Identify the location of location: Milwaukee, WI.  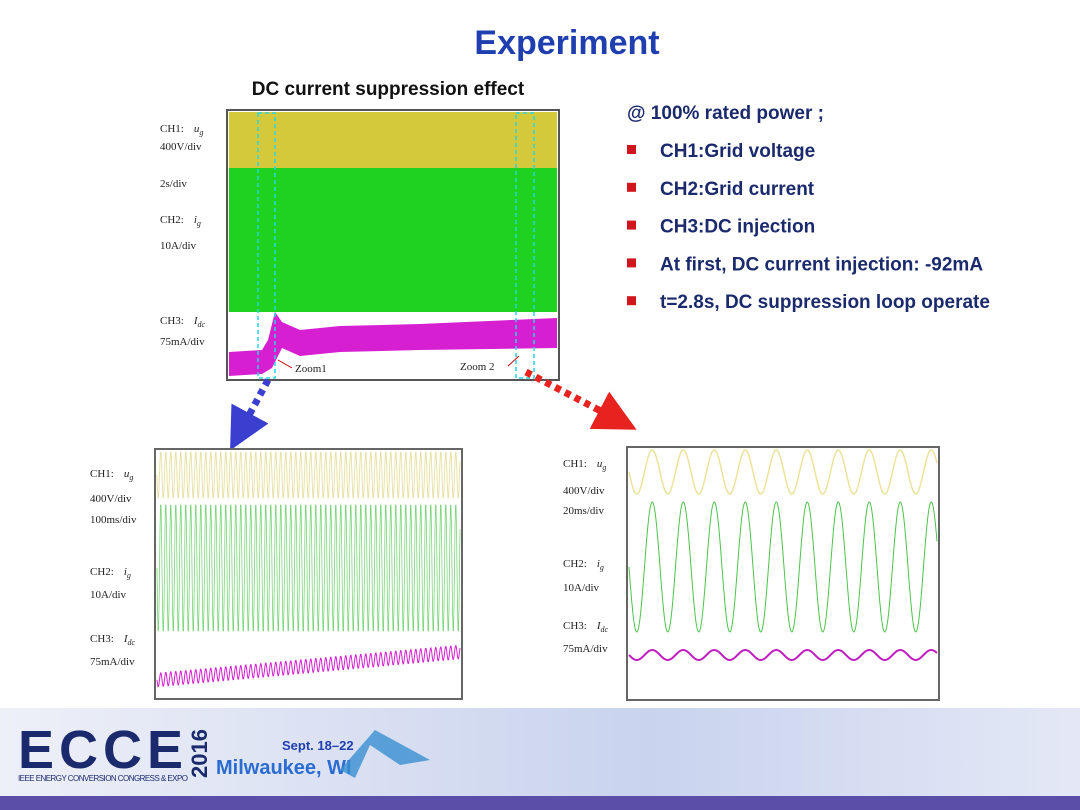
(284, 768).